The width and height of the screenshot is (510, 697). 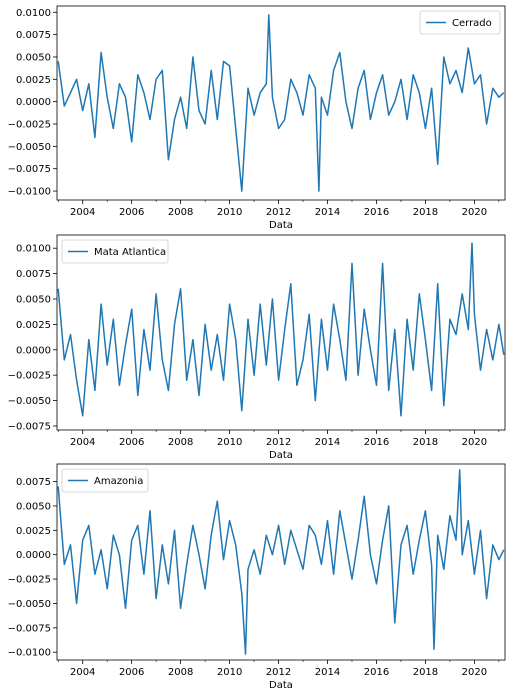 I want to click on legend-entry-label: Amazonia, so click(x=118, y=481).